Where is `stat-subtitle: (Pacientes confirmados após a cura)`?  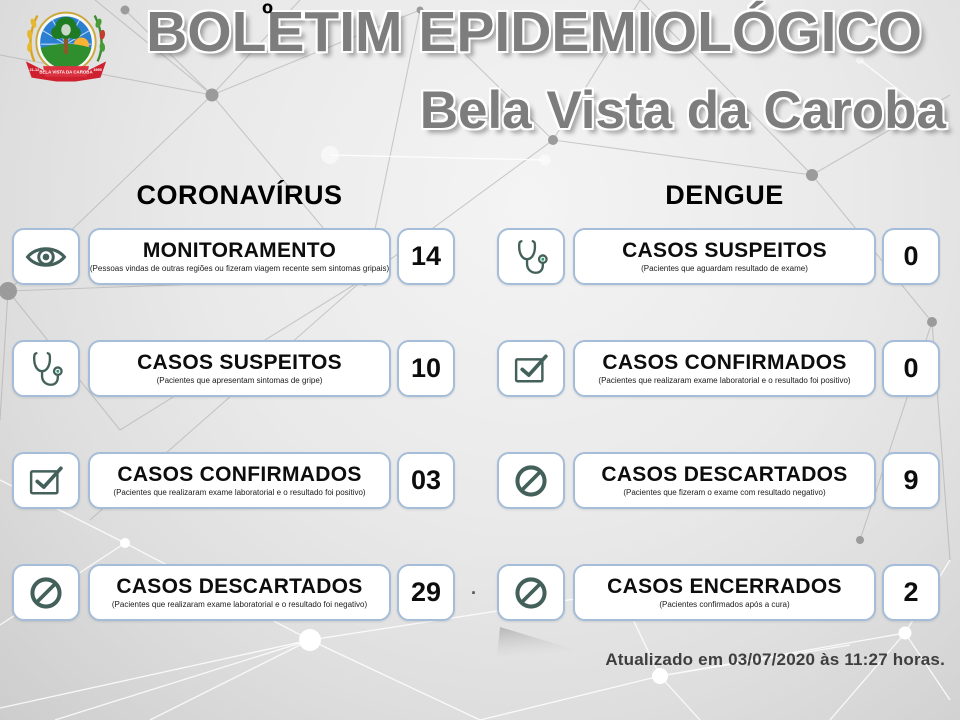
stat-subtitle: (Pacientes confirmados após a cura) is located at coordinates (724, 604).